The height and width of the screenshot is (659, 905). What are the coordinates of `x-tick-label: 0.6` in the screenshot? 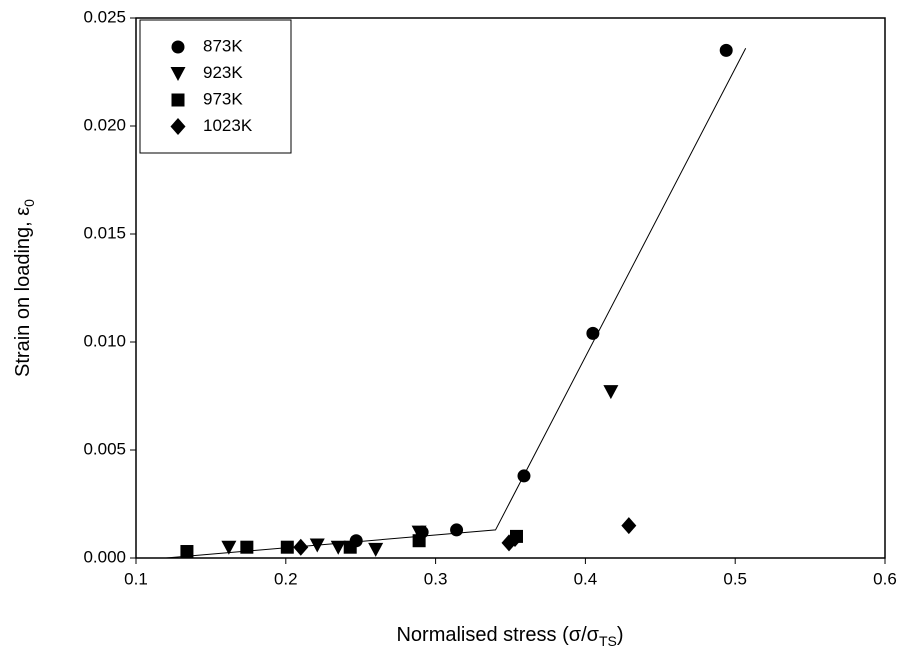 It's located at (885, 578).